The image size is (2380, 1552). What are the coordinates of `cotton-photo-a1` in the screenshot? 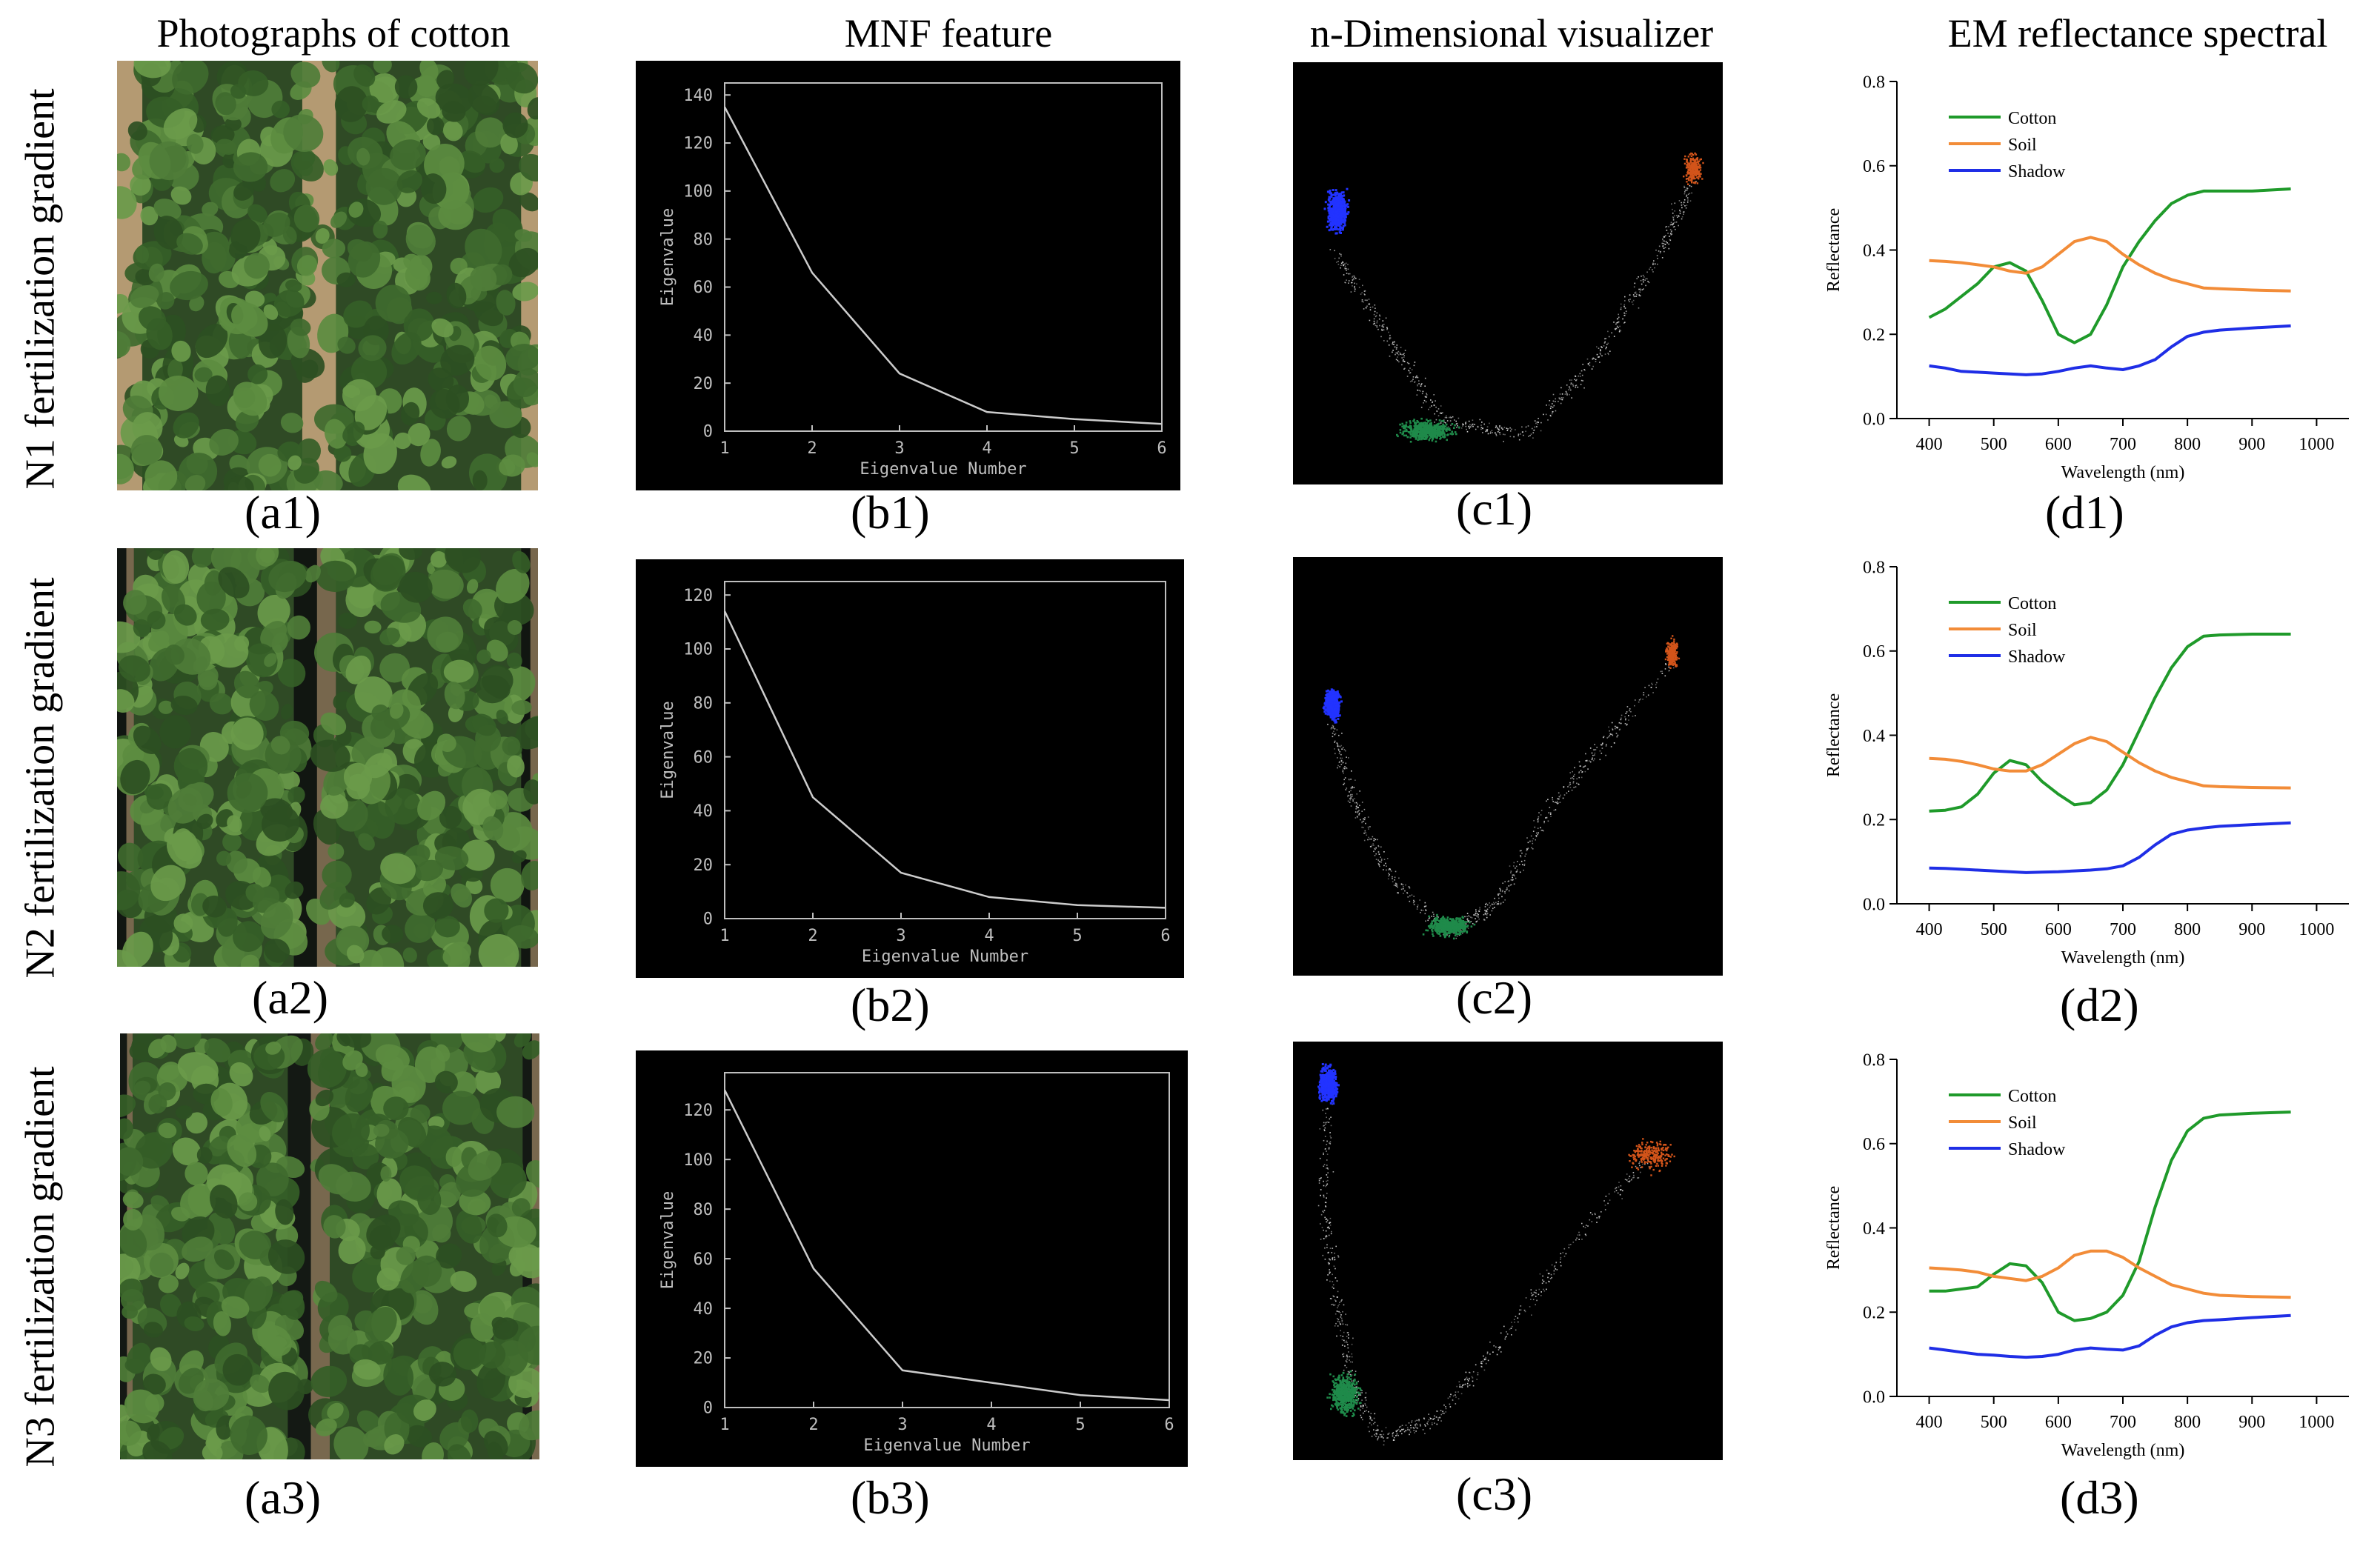 It's located at (327, 276).